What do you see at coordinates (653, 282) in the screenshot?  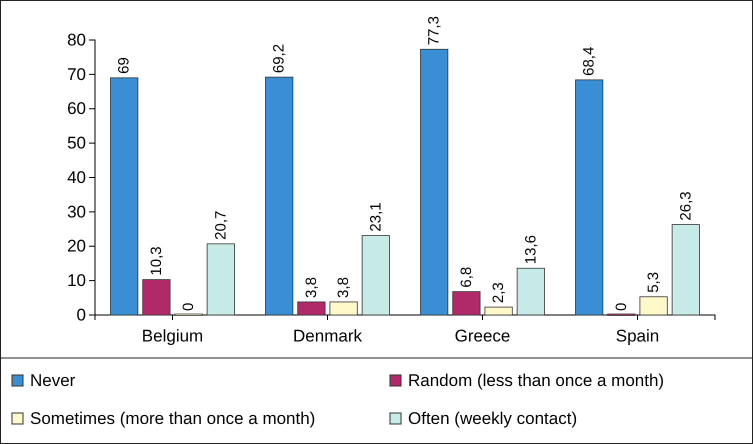 I see `data-label: 5,3` at bounding box center [653, 282].